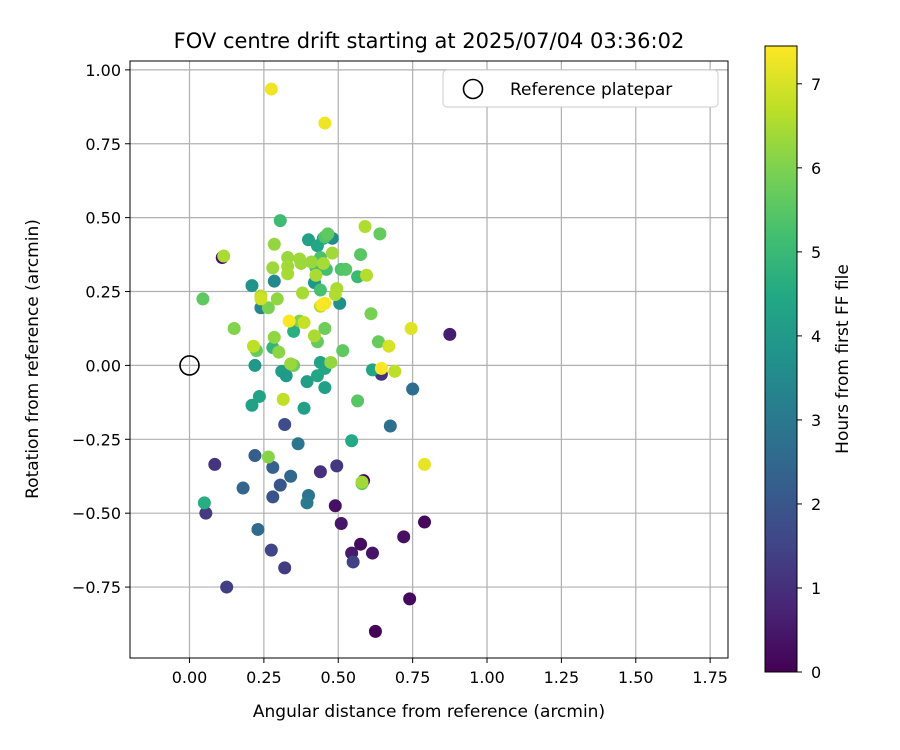 The width and height of the screenshot is (900, 750). What do you see at coordinates (816, 168) in the screenshot?
I see `colorbar-tick-label: 6` at bounding box center [816, 168].